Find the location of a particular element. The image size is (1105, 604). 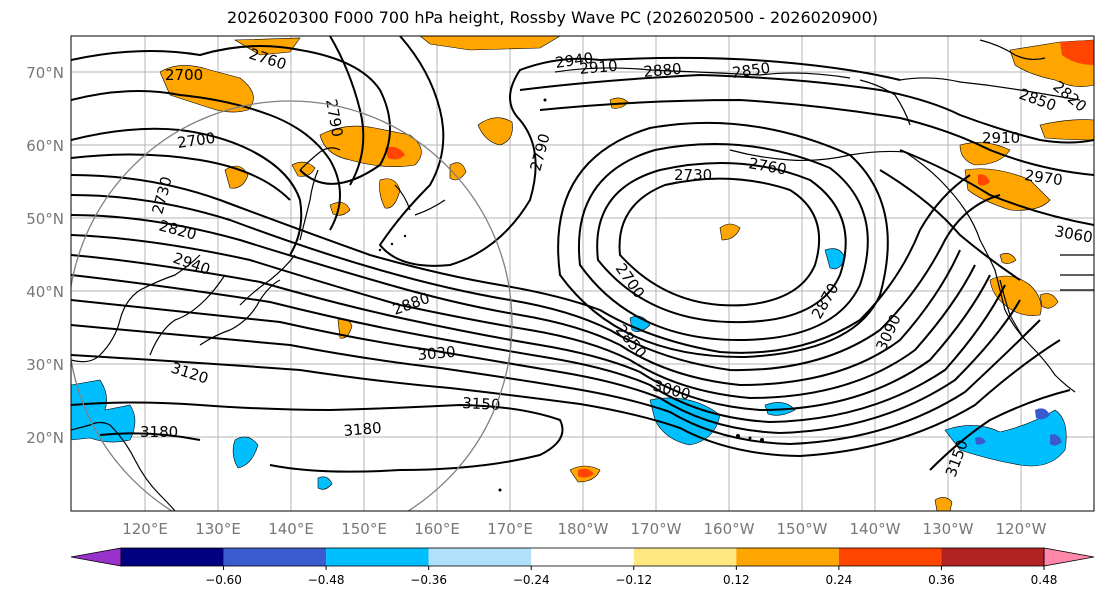

colorbar-tick-label: −0.60 is located at coordinates (223, 580).